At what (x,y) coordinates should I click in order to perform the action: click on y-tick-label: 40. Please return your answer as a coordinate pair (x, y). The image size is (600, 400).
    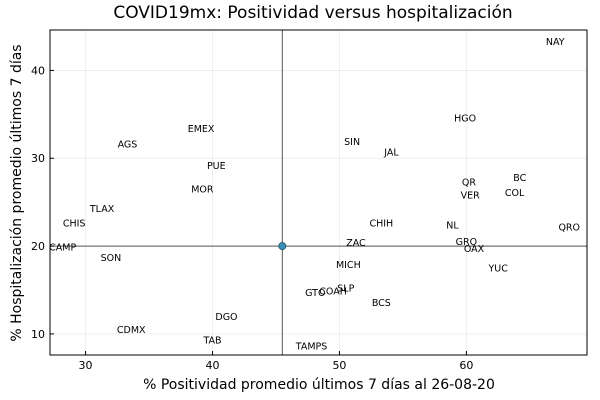
    Looking at the image, I should click on (38, 70).